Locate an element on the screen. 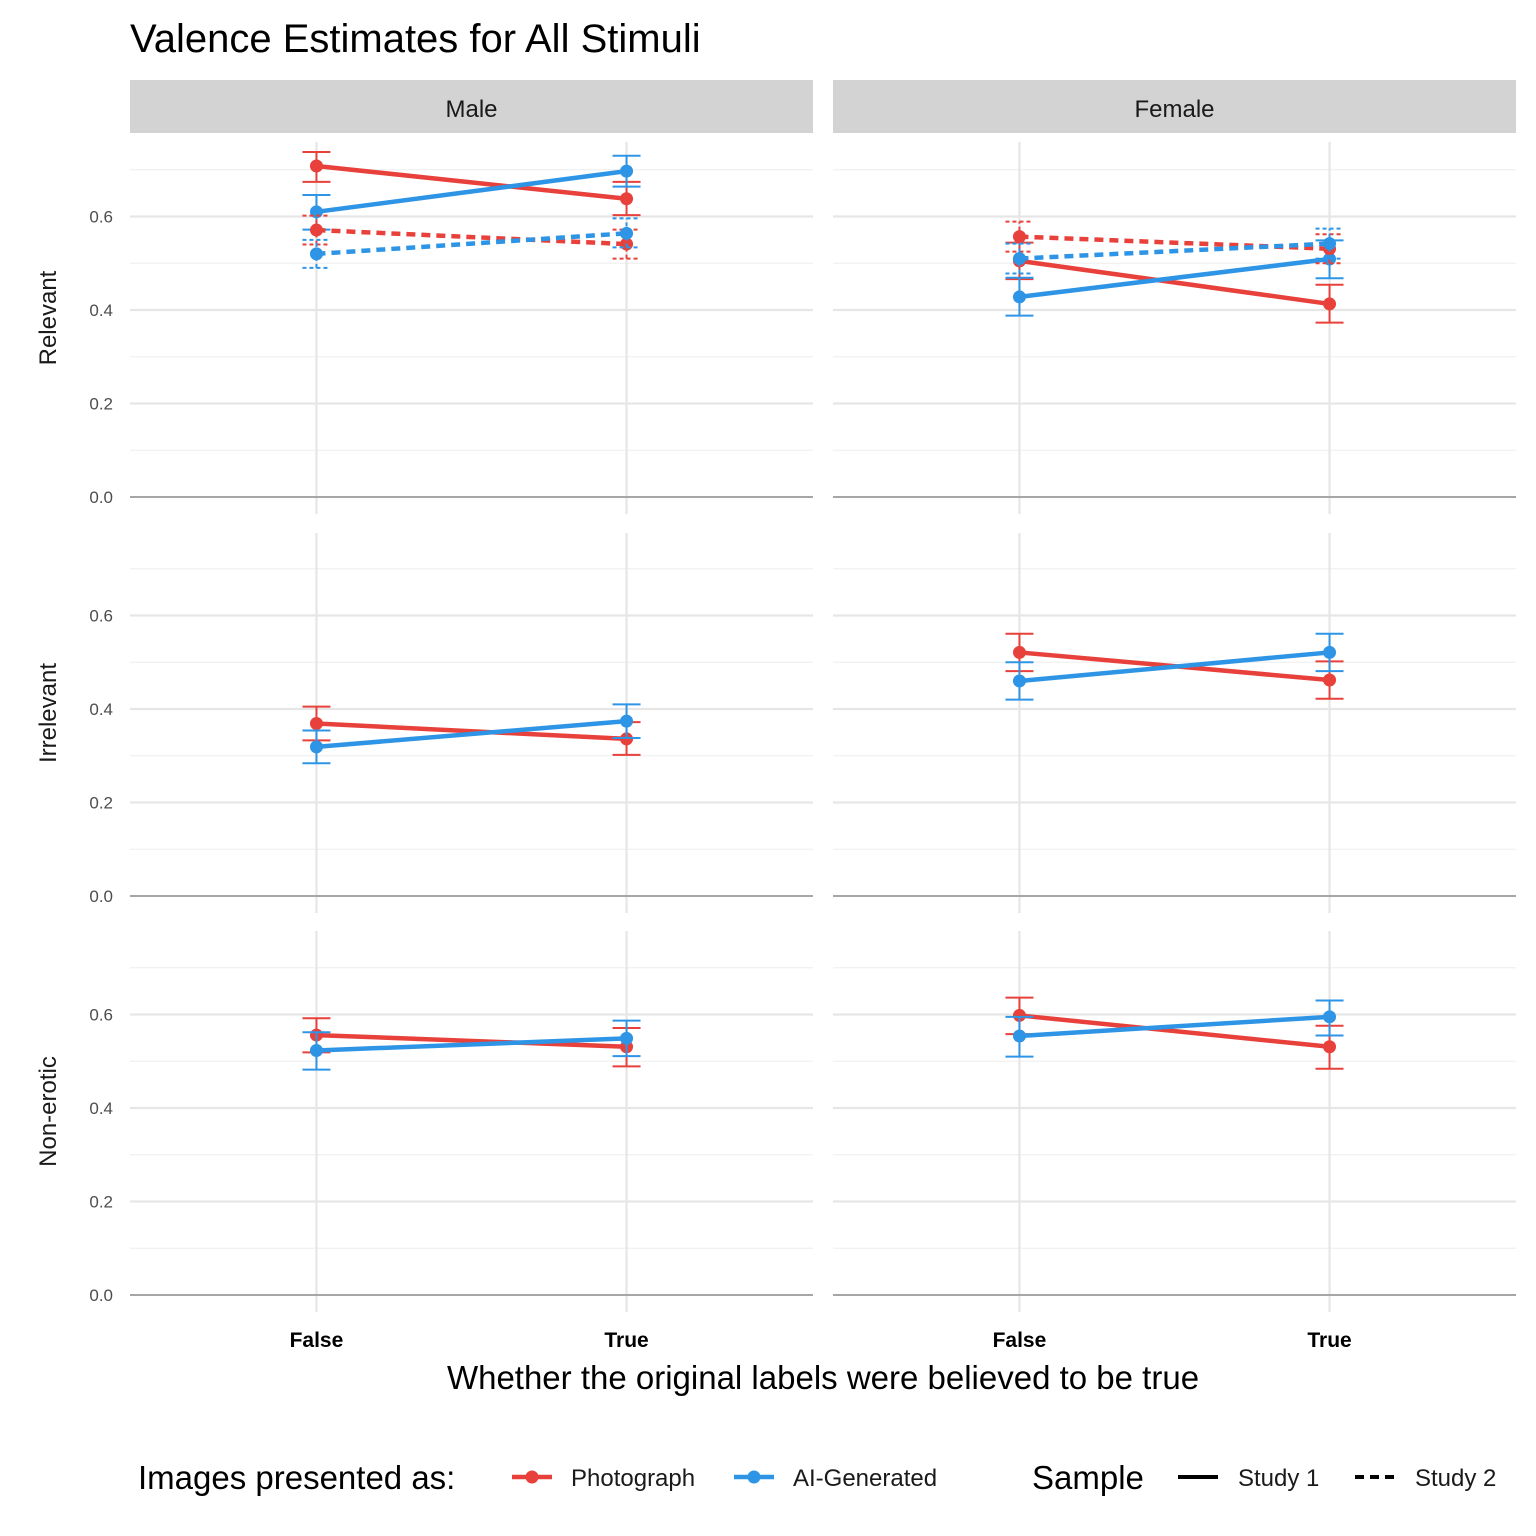 This screenshot has height=1536, width=1536. legend-item-study-1: Study 1 is located at coordinates (1248, 1478).